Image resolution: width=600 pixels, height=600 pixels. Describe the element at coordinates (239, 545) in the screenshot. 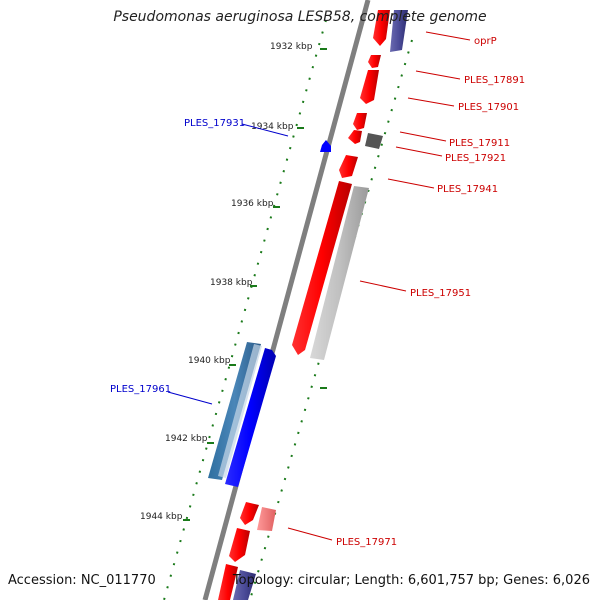

I see `gene-bottom-a` at that location.